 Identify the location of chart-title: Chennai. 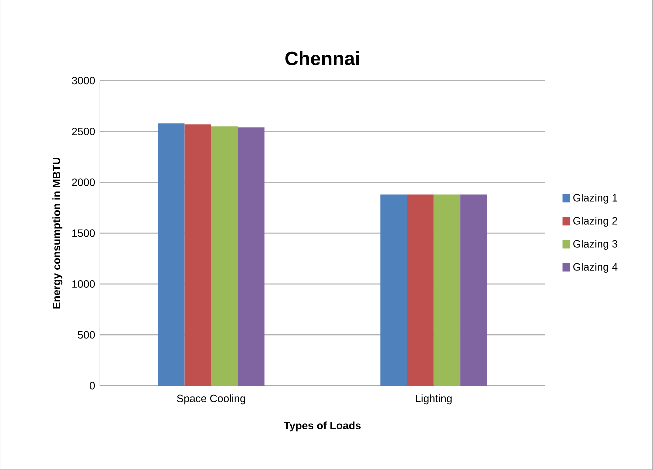
(323, 58).